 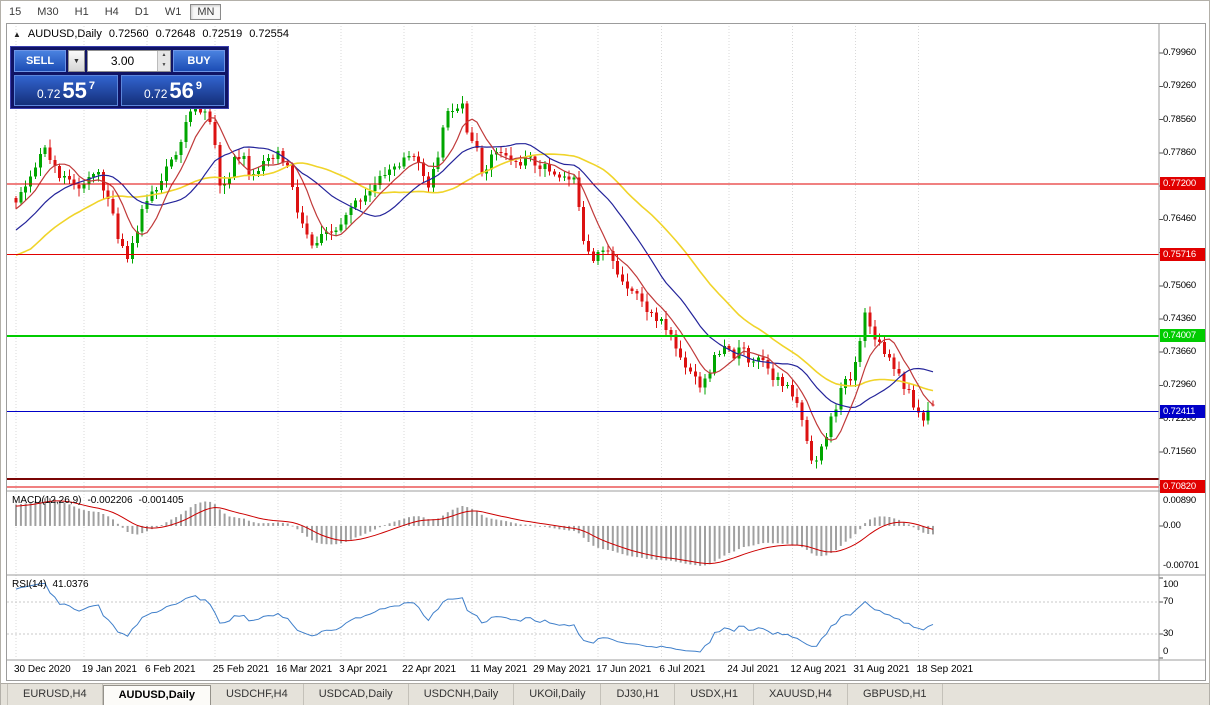 I want to click on ohlc-low: 0.72519, so click(x=222, y=34).